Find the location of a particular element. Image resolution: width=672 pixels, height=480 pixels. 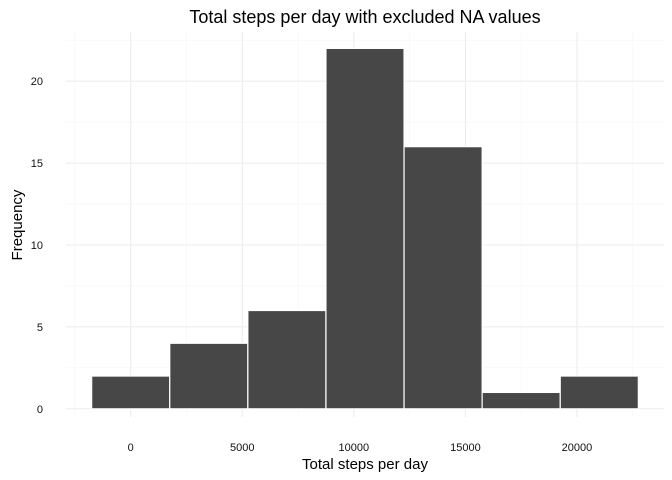

x-tick-label: 20000 is located at coordinates (577, 448).